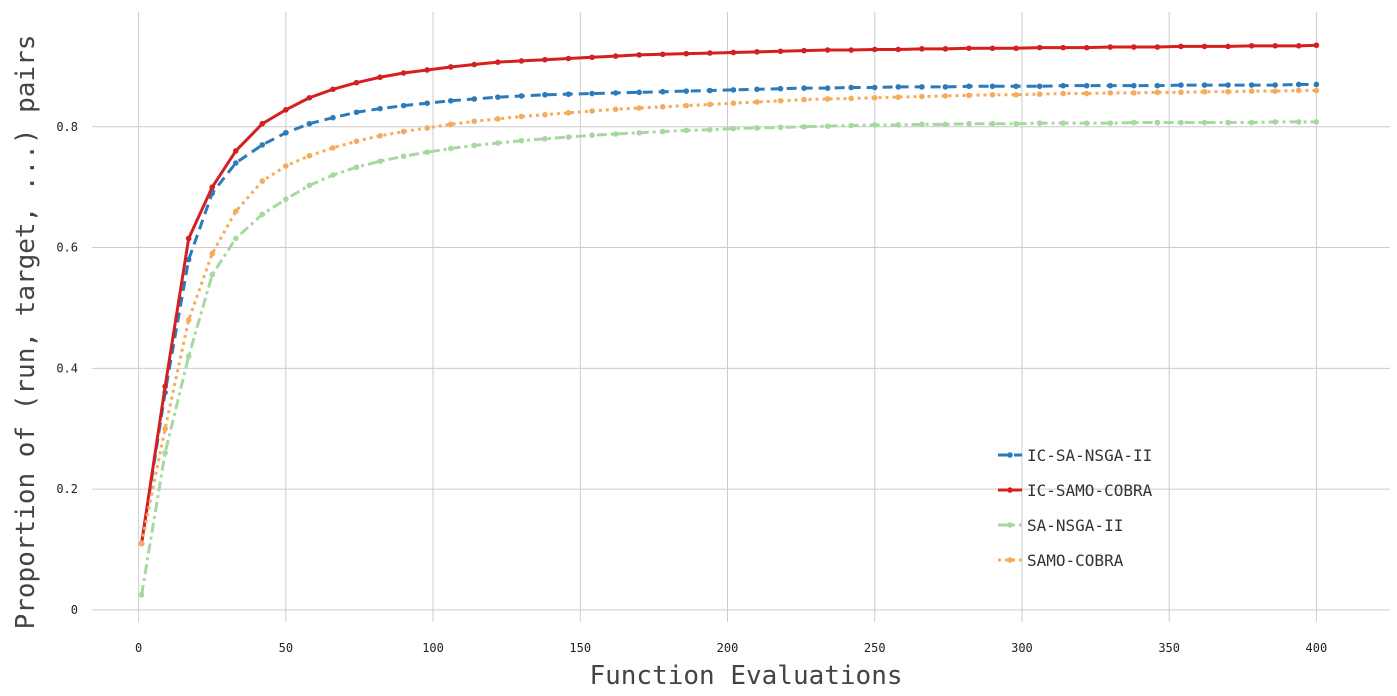 The height and width of the screenshot is (696, 1397). What do you see at coordinates (1169, 648) in the screenshot?
I see `x-tick-label: 350` at bounding box center [1169, 648].